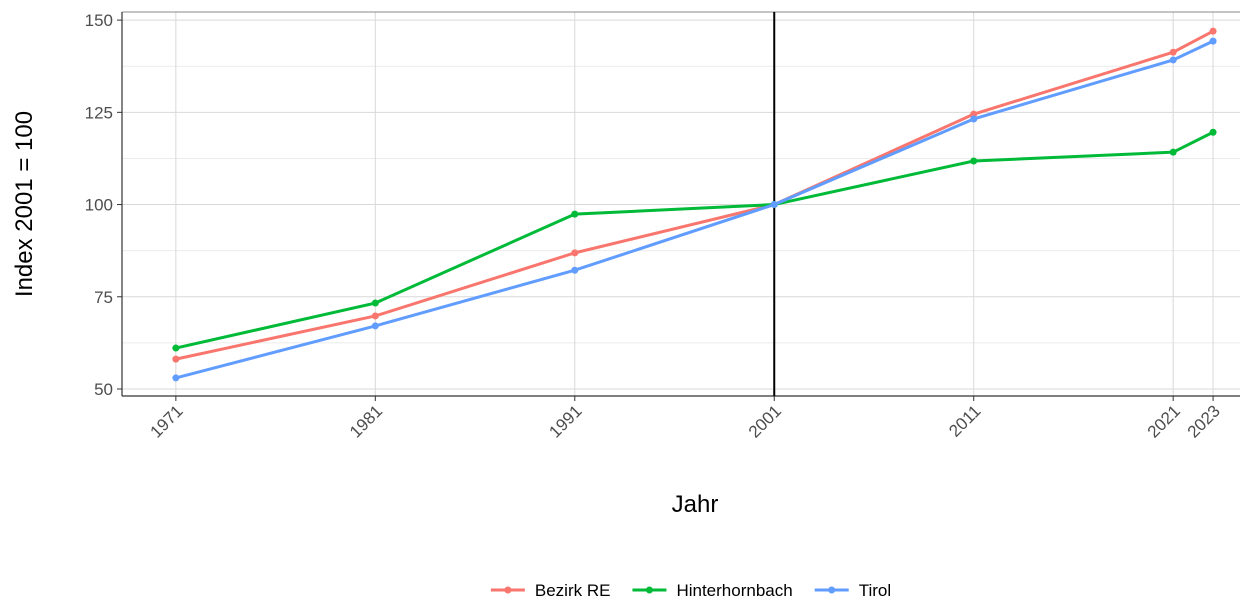 This screenshot has width=1255, height=600. Describe the element at coordinates (99, 20) in the screenshot. I see `y-tick-label: 150` at that location.